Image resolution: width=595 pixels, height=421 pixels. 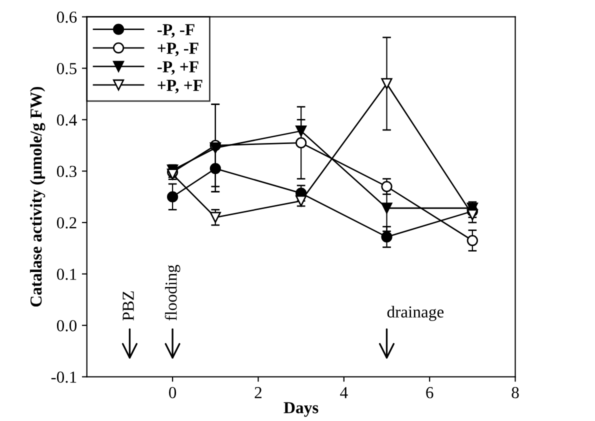 What do you see at coordinates (66, 120) in the screenshot?
I see `y-tick-label: 0.4` at bounding box center [66, 120].